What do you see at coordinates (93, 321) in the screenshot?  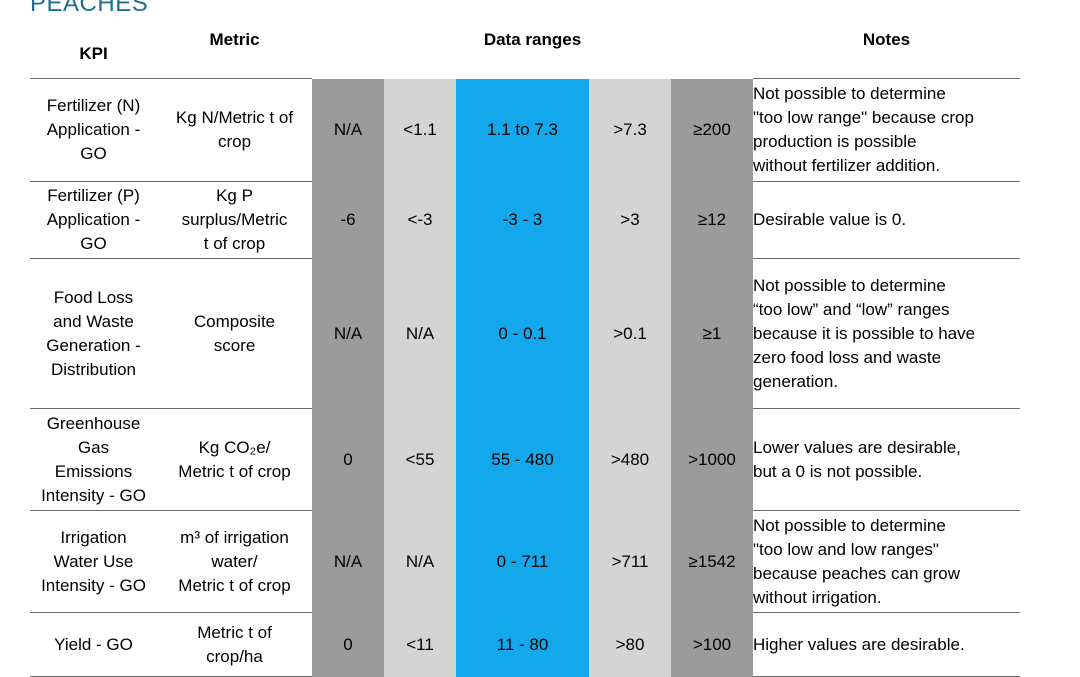 I see `text-line: and Waste` at bounding box center [93, 321].